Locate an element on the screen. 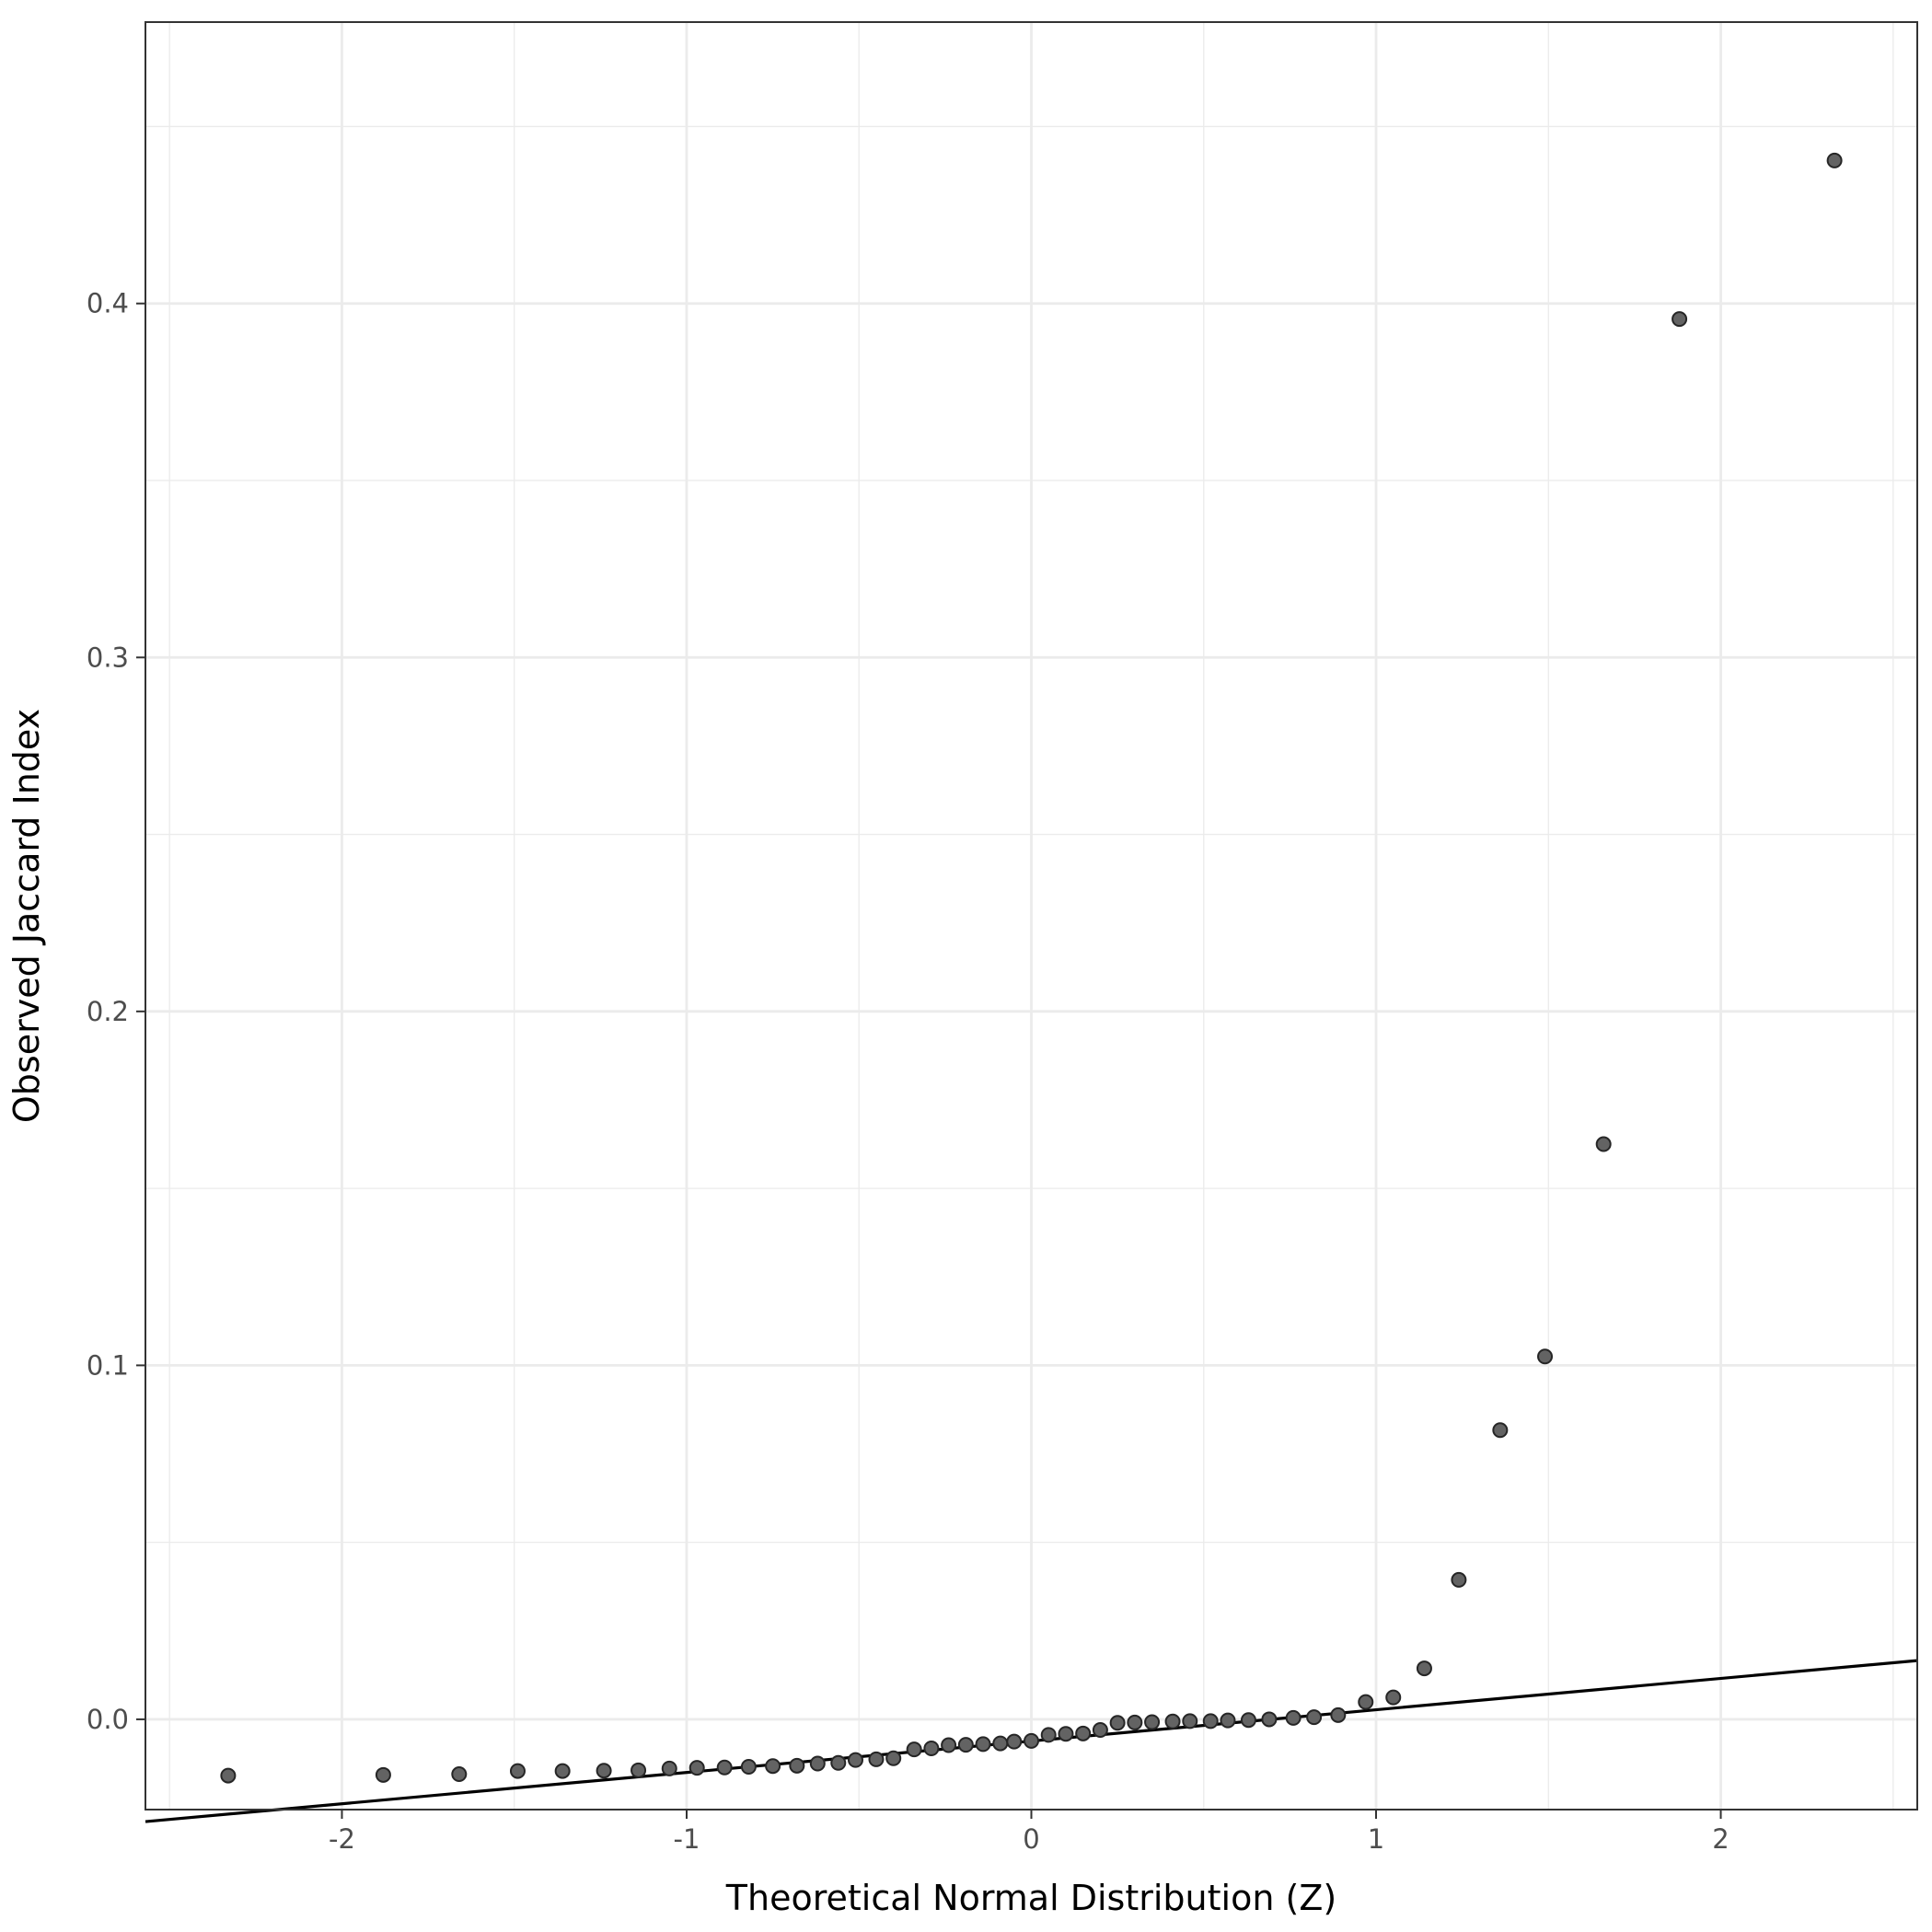  x-tick-label: 0 is located at coordinates (1031, 1839).